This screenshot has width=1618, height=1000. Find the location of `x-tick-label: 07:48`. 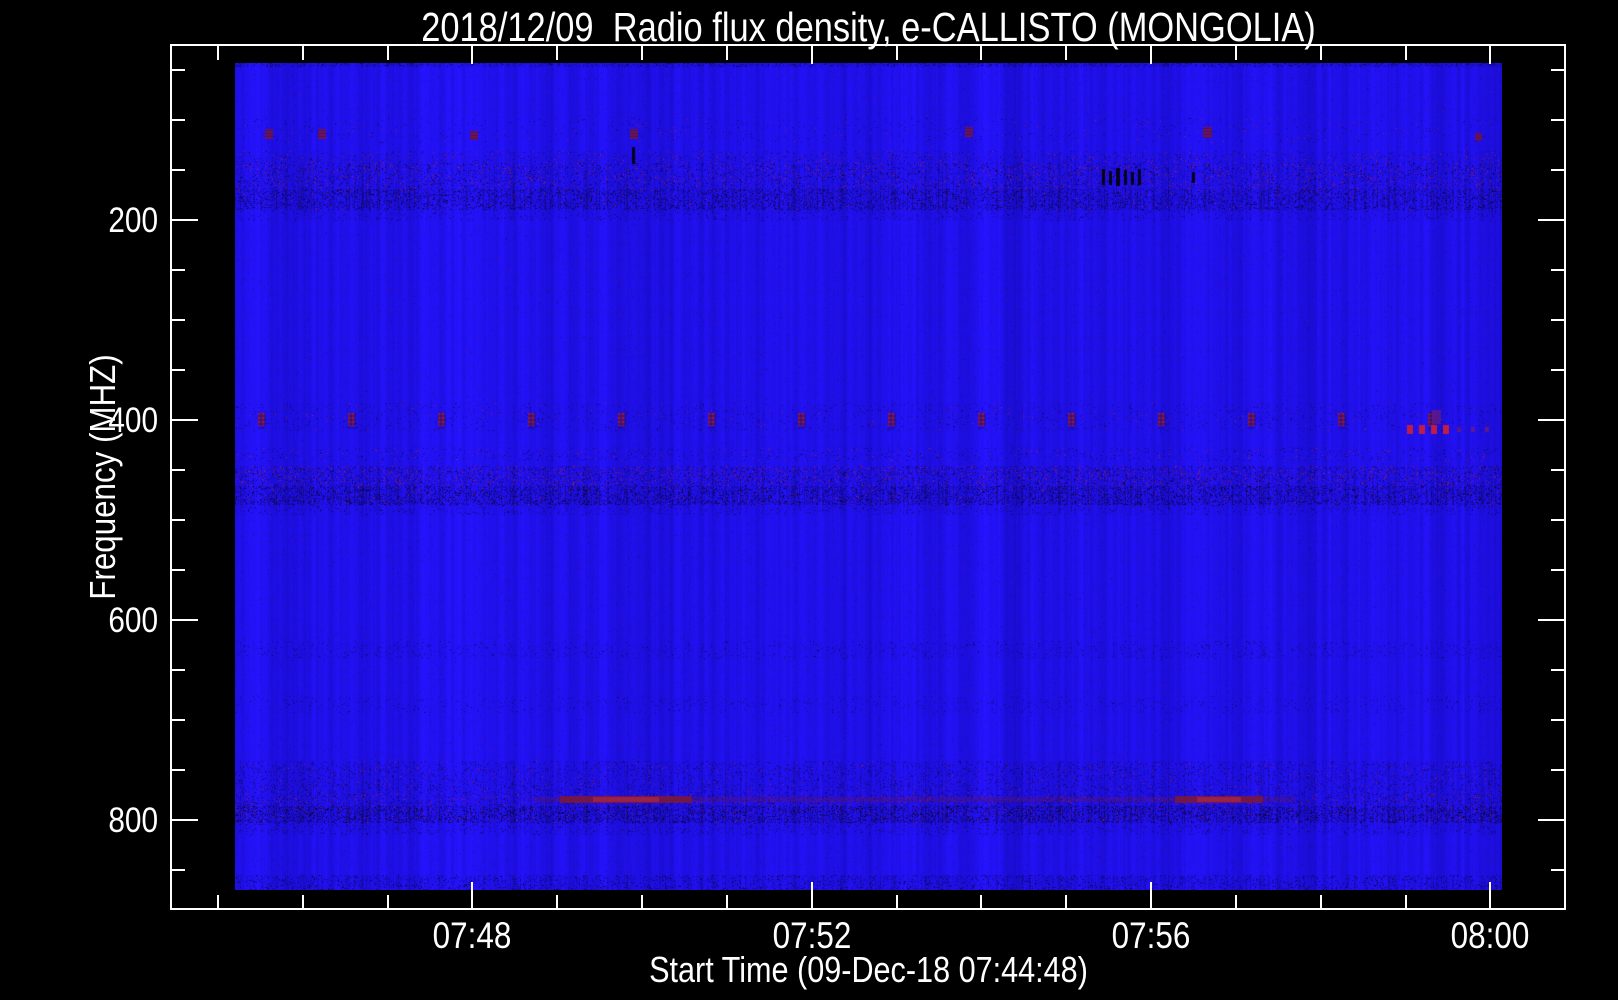

x-tick-label: 07:48 is located at coordinates (472, 935).